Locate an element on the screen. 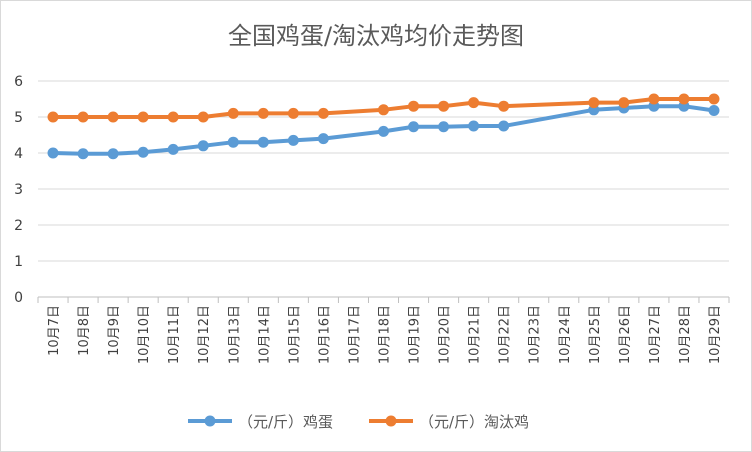  x-tick-label: 10月8日 is located at coordinates (84, 330).